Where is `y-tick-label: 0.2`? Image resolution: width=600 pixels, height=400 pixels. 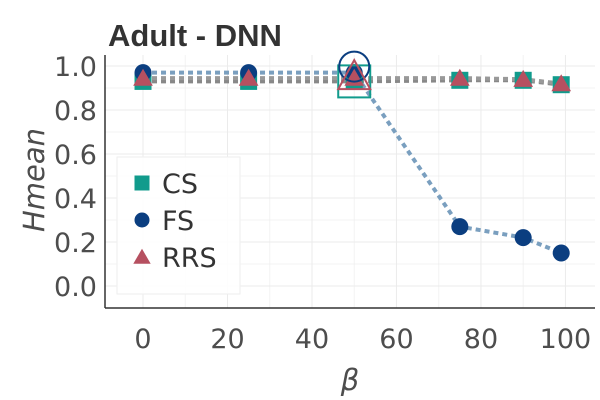 y-tick-label: 0.2 is located at coordinates (75, 243).